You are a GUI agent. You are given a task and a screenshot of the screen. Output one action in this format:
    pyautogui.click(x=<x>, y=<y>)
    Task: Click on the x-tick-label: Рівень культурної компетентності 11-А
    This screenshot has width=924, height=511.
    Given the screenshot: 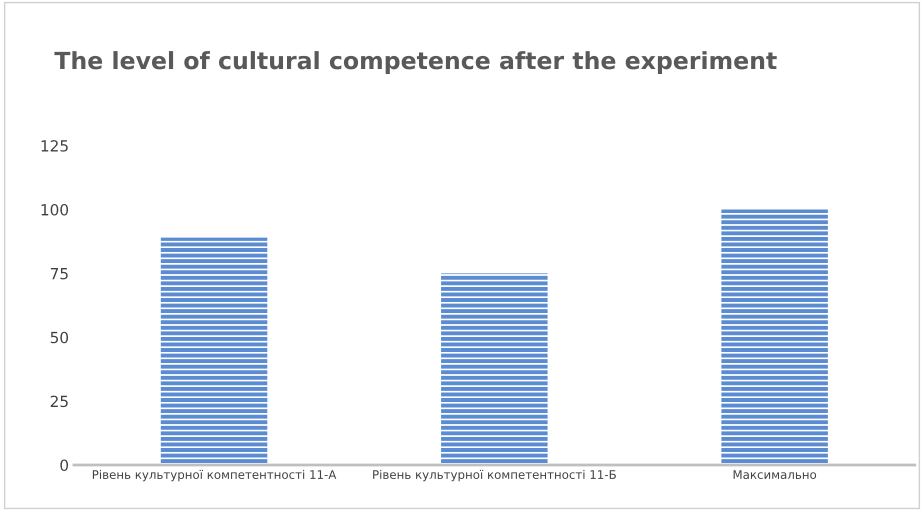 What is the action you would take?
    pyautogui.click(x=214, y=476)
    